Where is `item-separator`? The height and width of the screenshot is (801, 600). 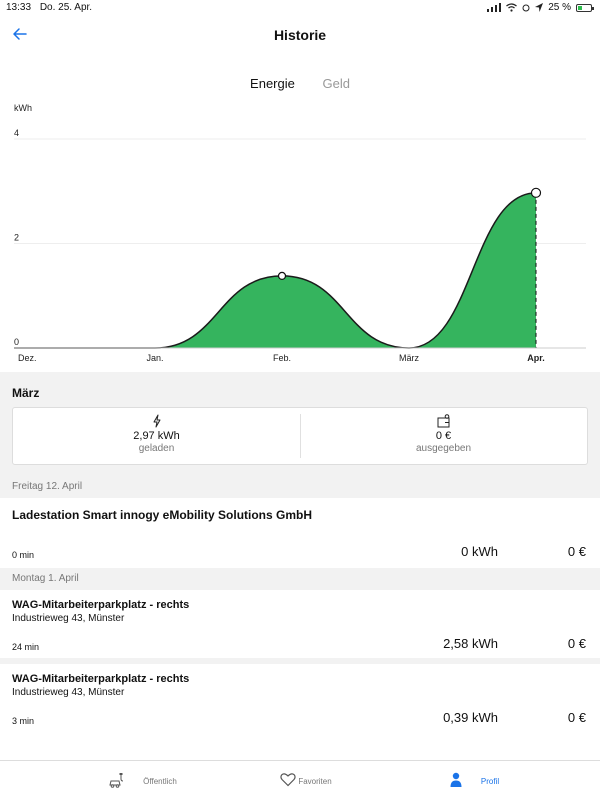
item-separator is located at coordinates (300, 661).